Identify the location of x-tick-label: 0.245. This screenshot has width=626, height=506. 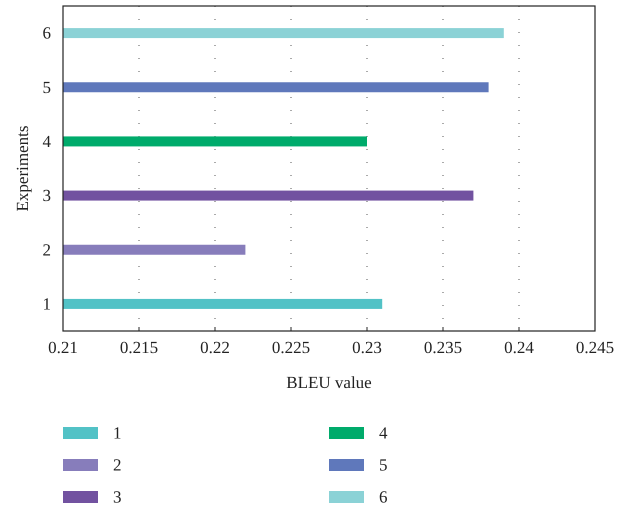
(595, 347).